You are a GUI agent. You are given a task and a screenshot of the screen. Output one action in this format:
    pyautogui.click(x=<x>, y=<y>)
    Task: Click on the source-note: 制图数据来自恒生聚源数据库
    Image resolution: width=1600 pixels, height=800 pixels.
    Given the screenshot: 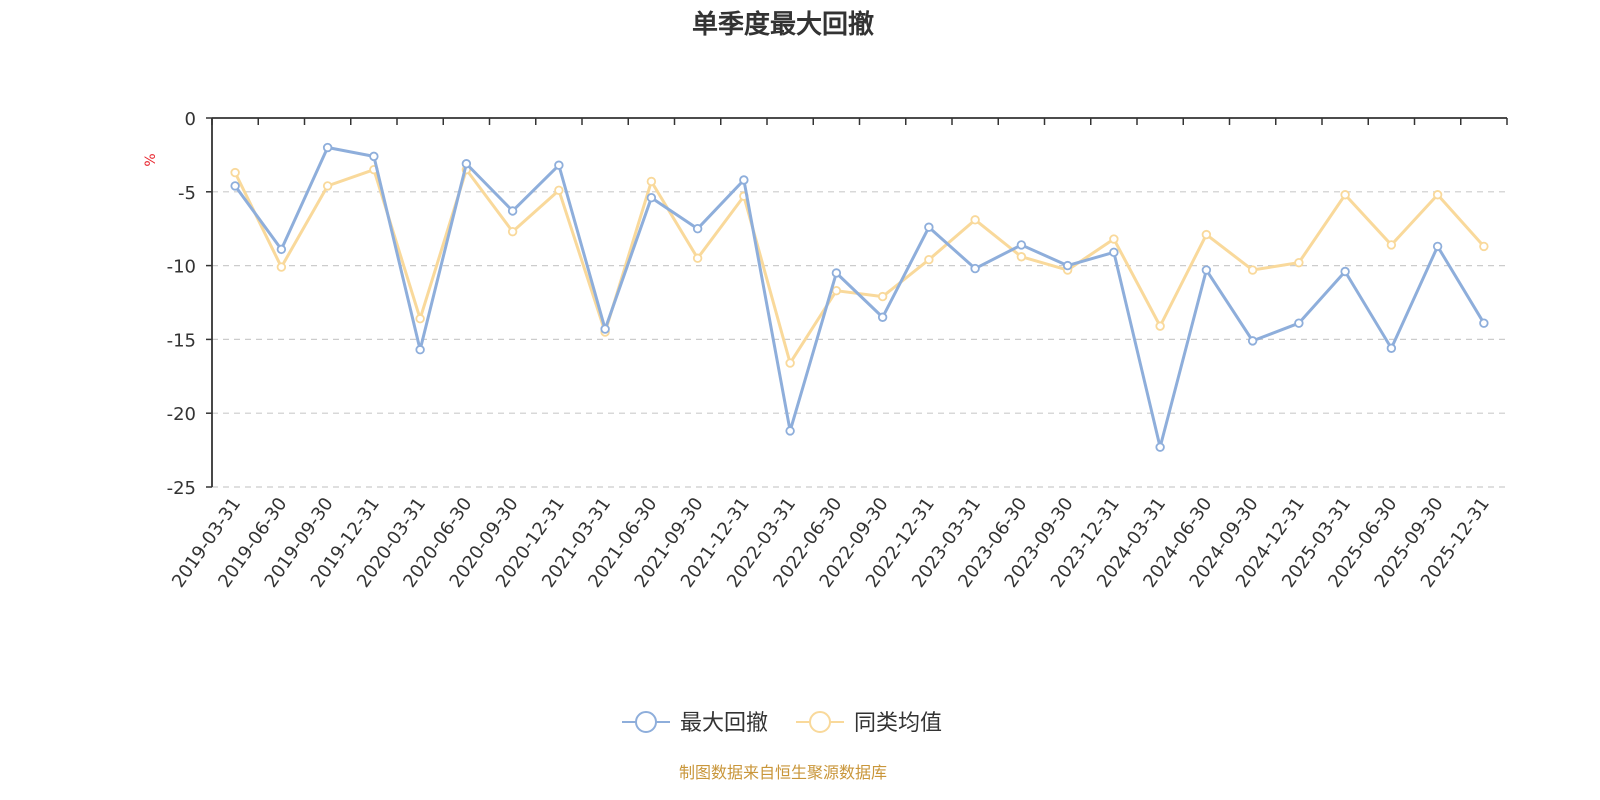 What is the action you would take?
    pyautogui.click(x=783, y=772)
    